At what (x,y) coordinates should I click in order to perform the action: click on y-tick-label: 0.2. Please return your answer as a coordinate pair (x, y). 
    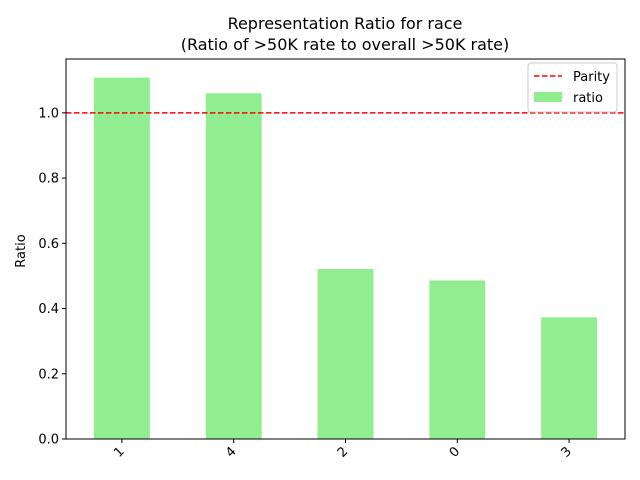
    Looking at the image, I should click on (48, 374).